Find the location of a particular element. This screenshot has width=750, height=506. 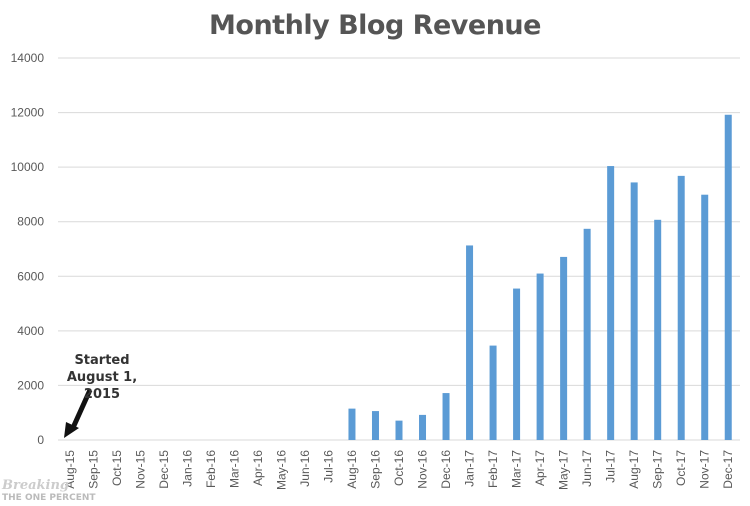

x-tick-label: Sep-16 is located at coordinates (375, 469).